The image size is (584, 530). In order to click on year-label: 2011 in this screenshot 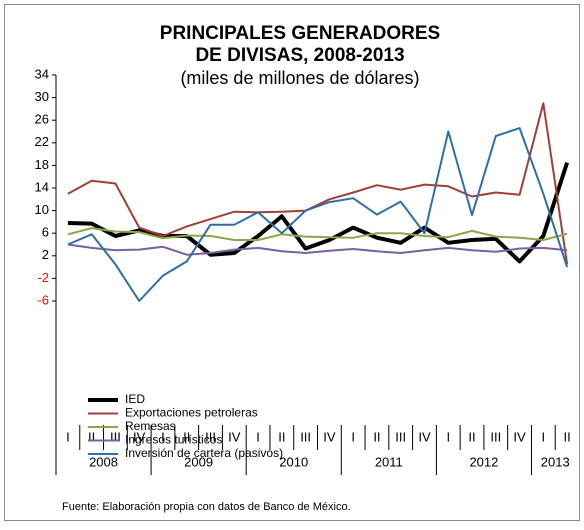, I will do `click(389, 461)`.